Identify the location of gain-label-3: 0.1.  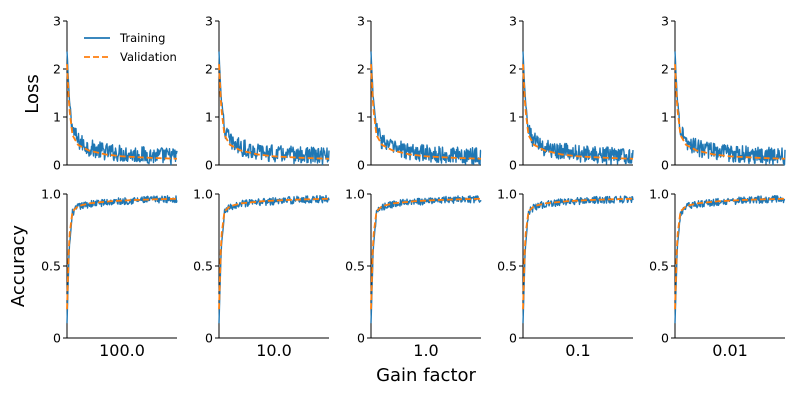
(577, 350).